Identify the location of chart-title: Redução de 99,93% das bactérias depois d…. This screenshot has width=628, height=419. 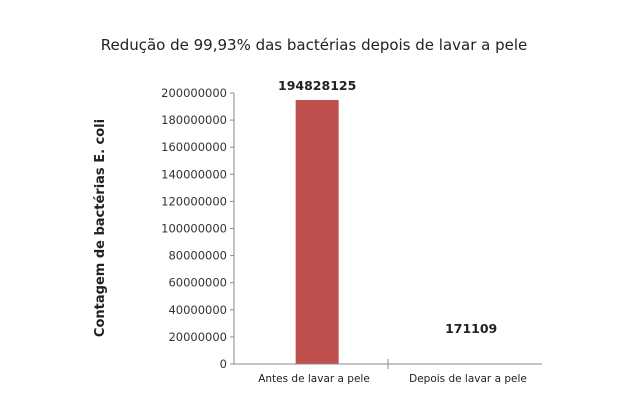
(314, 45).